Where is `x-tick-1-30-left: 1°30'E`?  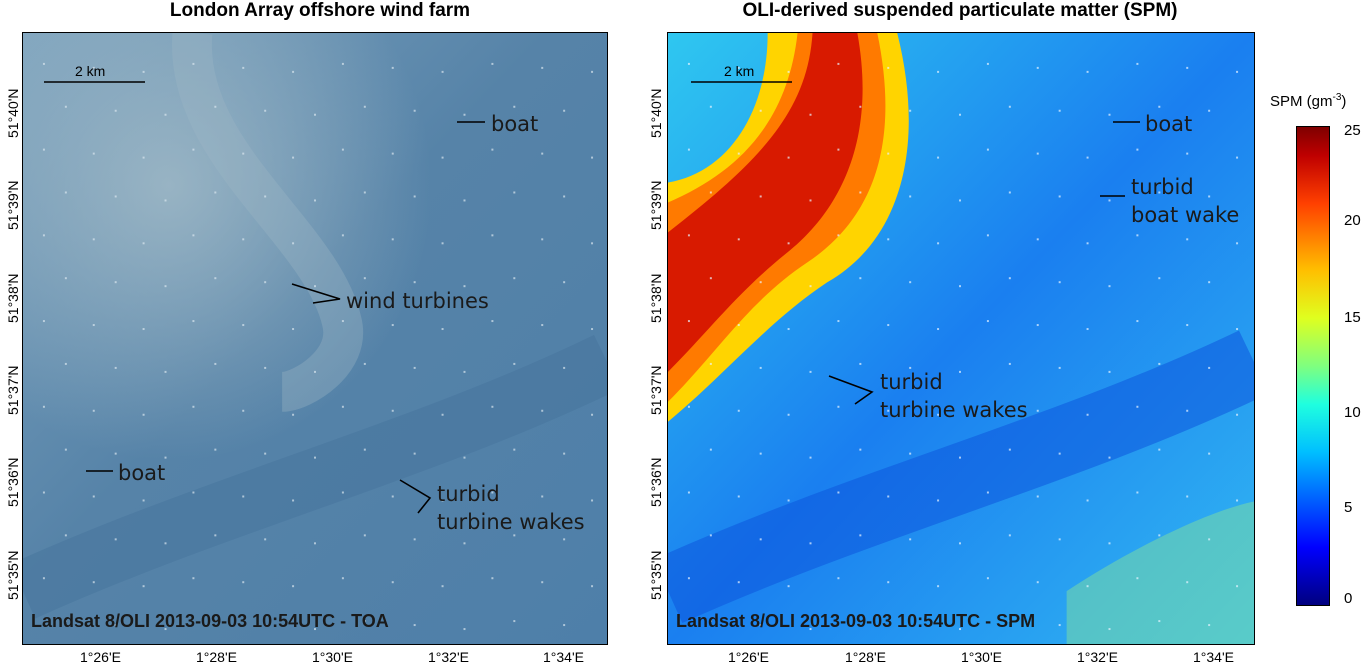
x-tick-1-30-left: 1°30'E is located at coordinates (332, 656).